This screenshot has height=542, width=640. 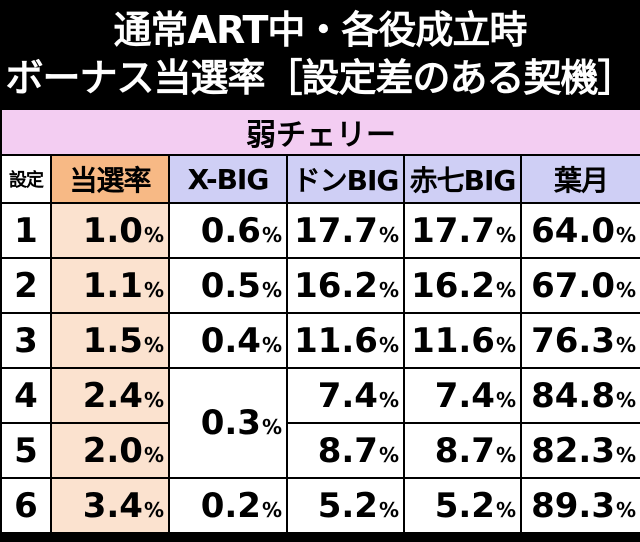 What do you see at coordinates (579, 179) in the screenshot?
I see `column-header: 葉月` at bounding box center [579, 179].